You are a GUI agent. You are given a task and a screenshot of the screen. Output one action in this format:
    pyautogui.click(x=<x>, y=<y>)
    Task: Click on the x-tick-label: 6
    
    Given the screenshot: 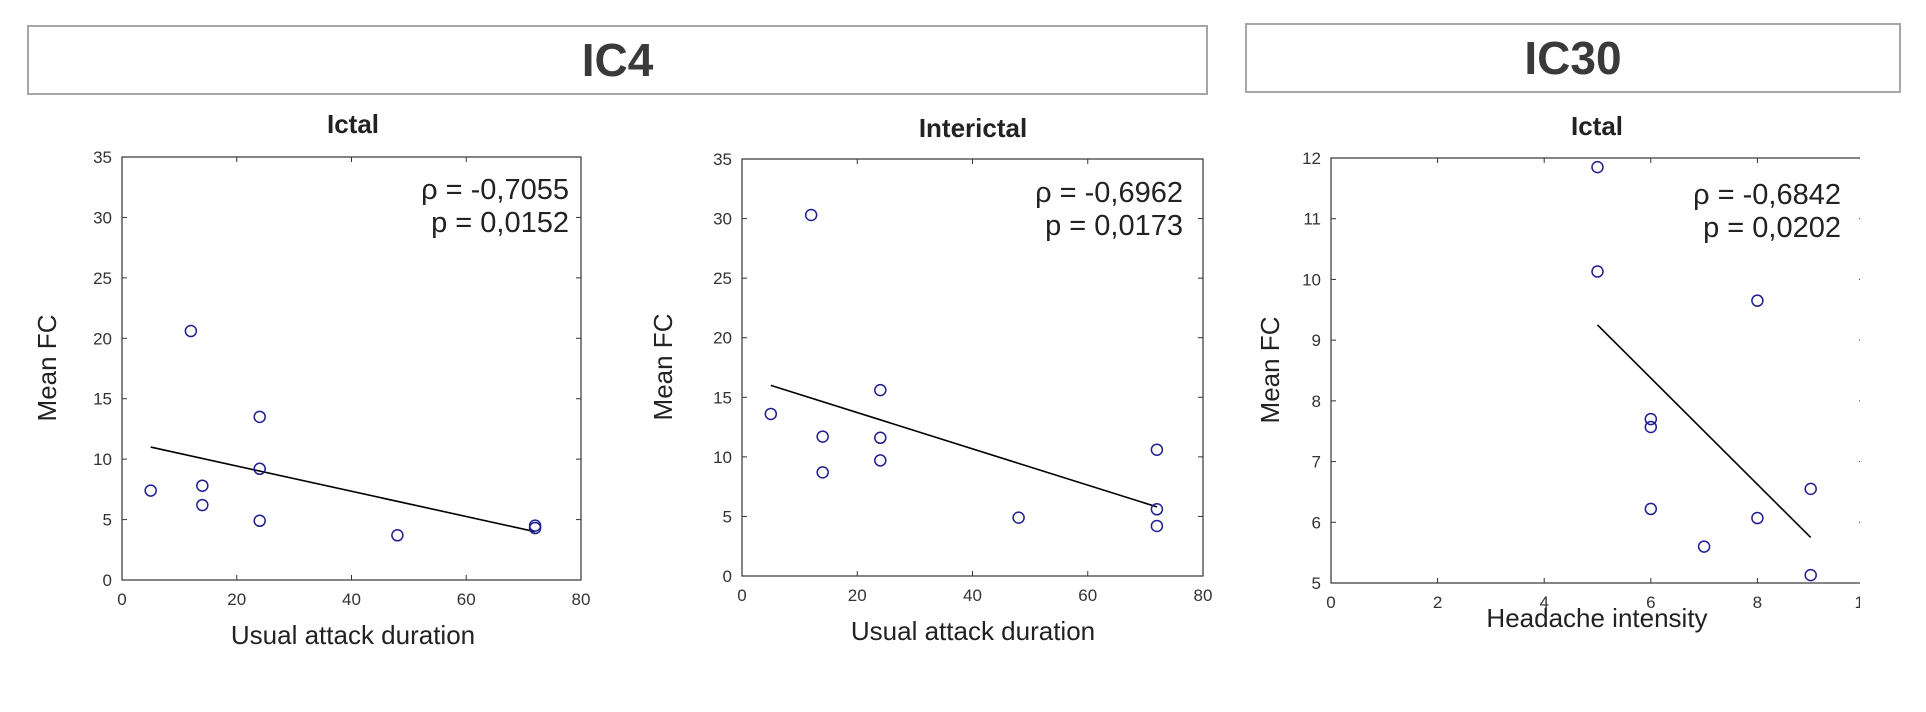 What is the action you would take?
    pyautogui.click(x=1650, y=602)
    